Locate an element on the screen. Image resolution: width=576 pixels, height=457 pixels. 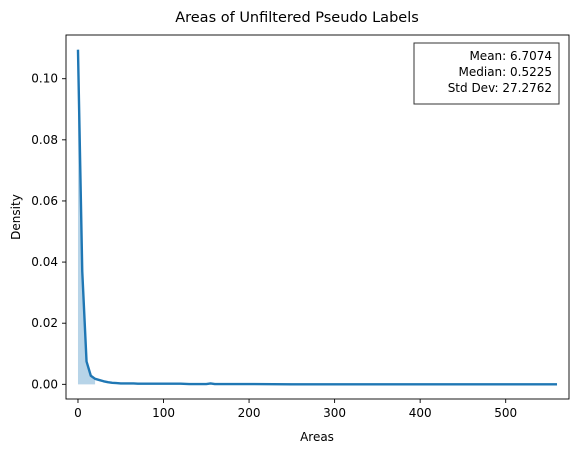
density-area-fill is located at coordinates (86, 217).